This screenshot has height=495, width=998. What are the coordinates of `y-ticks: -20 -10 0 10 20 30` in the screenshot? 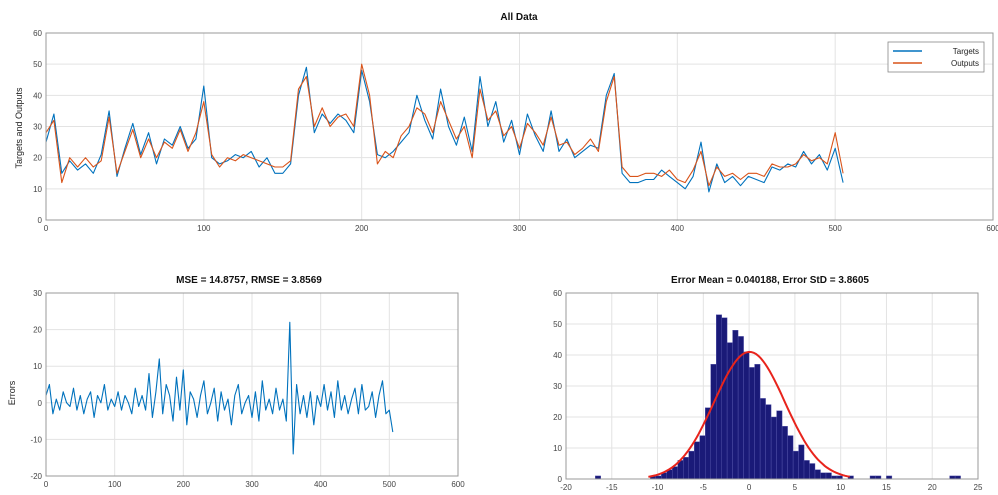 It's located at (36, 385).